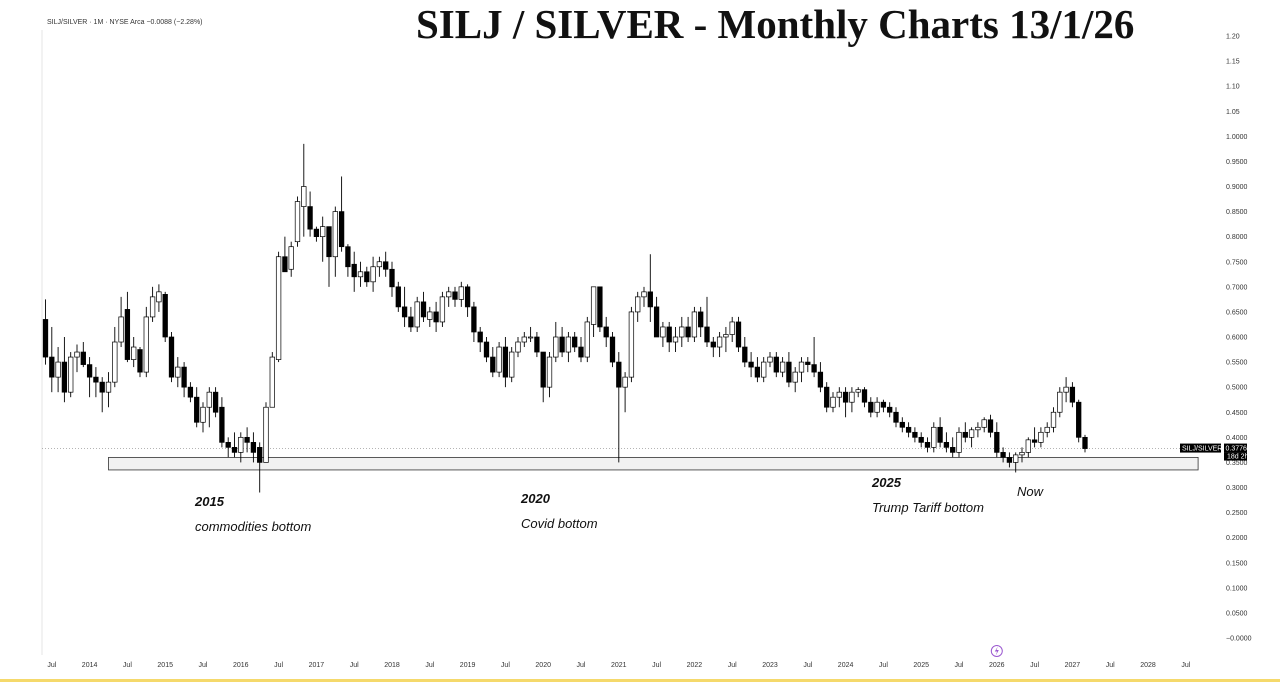  I want to click on annotation-2020-label: Covid bottom, so click(559, 523).